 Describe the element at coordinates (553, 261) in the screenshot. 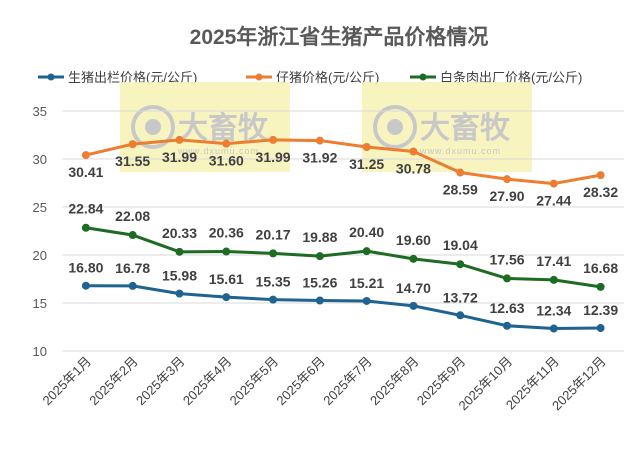

I see `data-label: 17.41` at that location.